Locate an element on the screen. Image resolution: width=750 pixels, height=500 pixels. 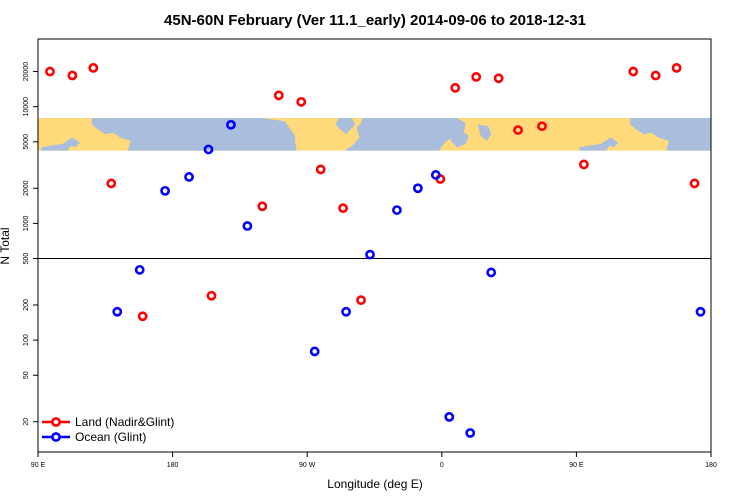
ocean-baltic is located at coordinates (484, 132).